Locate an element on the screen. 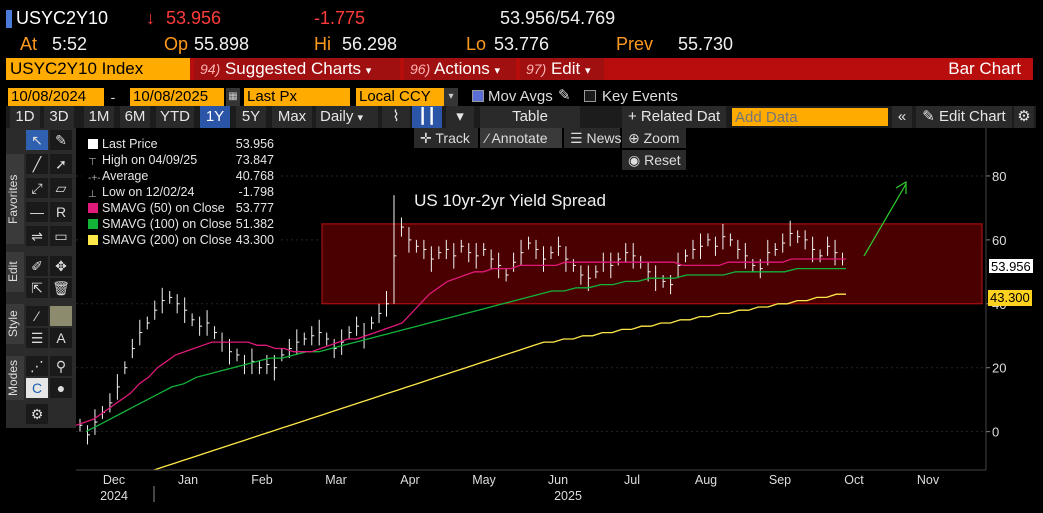 This screenshot has height=513, width=1043. x-tick-label: Nov is located at coordinates (928, 480).